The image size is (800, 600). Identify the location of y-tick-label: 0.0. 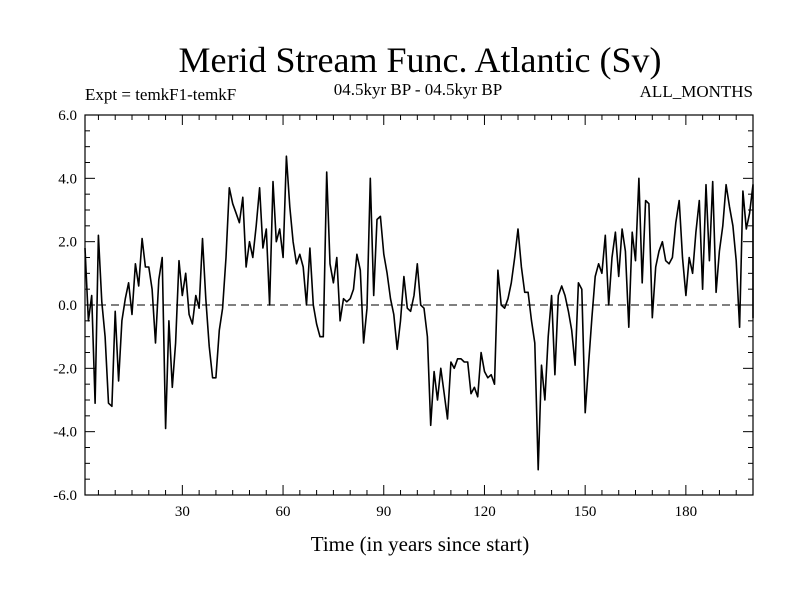
(67, 306).